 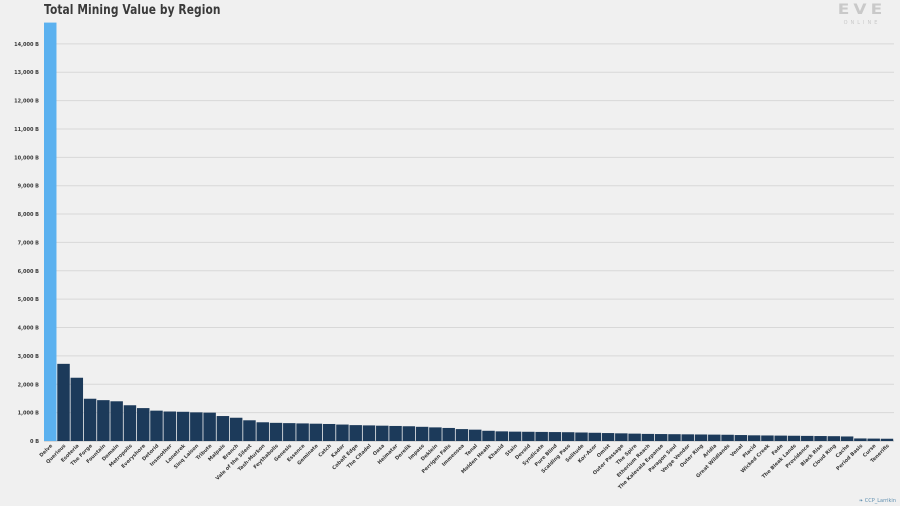 I want to click on y-tick-label: 4,000 B, so click(x=29, y=329).